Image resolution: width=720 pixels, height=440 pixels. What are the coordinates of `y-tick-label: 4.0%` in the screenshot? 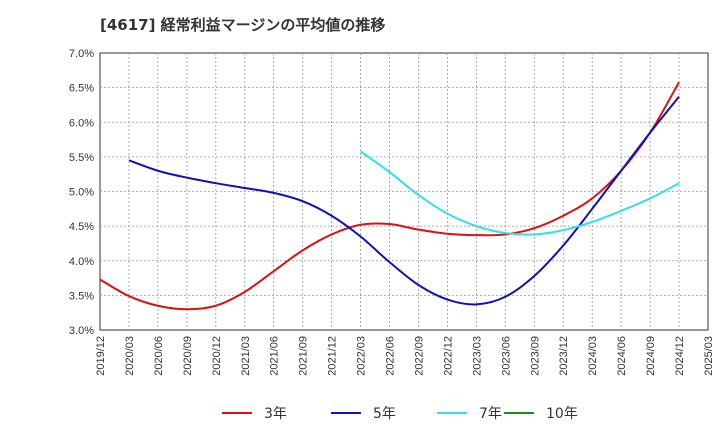 It's located at (81, 262).